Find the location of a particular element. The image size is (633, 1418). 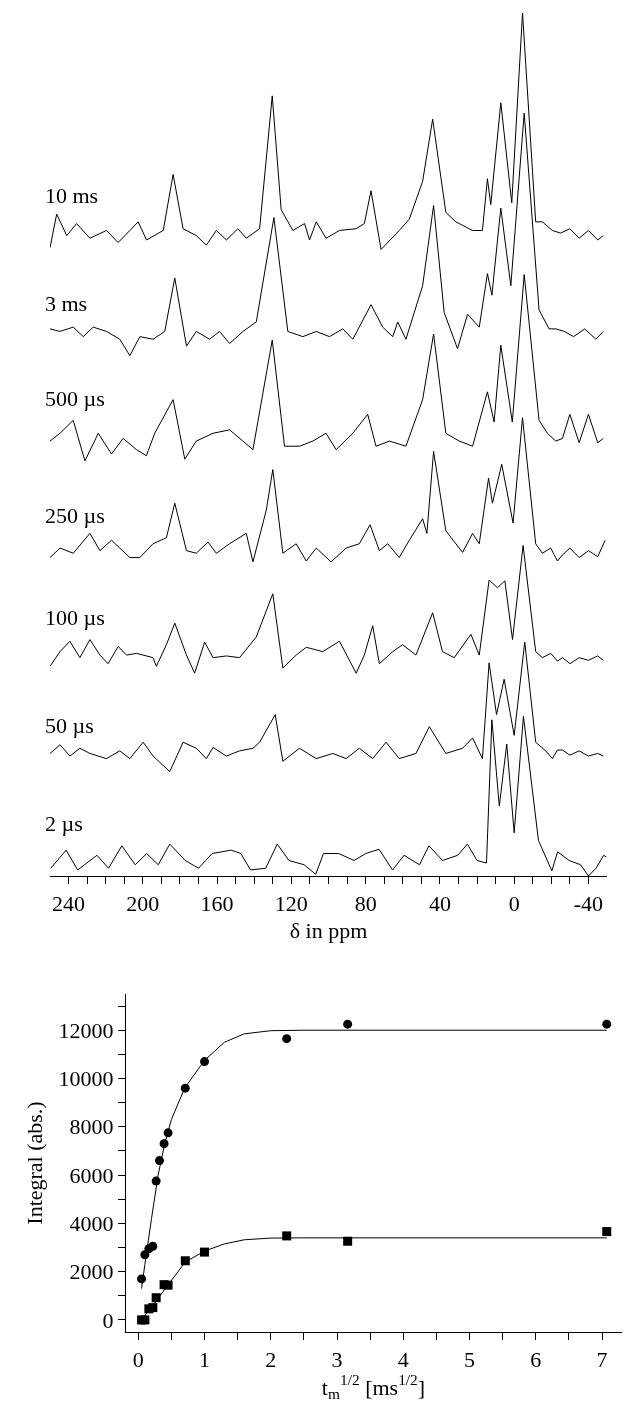

y-tick-label: 8000 is located at coordinates (91, 1127).